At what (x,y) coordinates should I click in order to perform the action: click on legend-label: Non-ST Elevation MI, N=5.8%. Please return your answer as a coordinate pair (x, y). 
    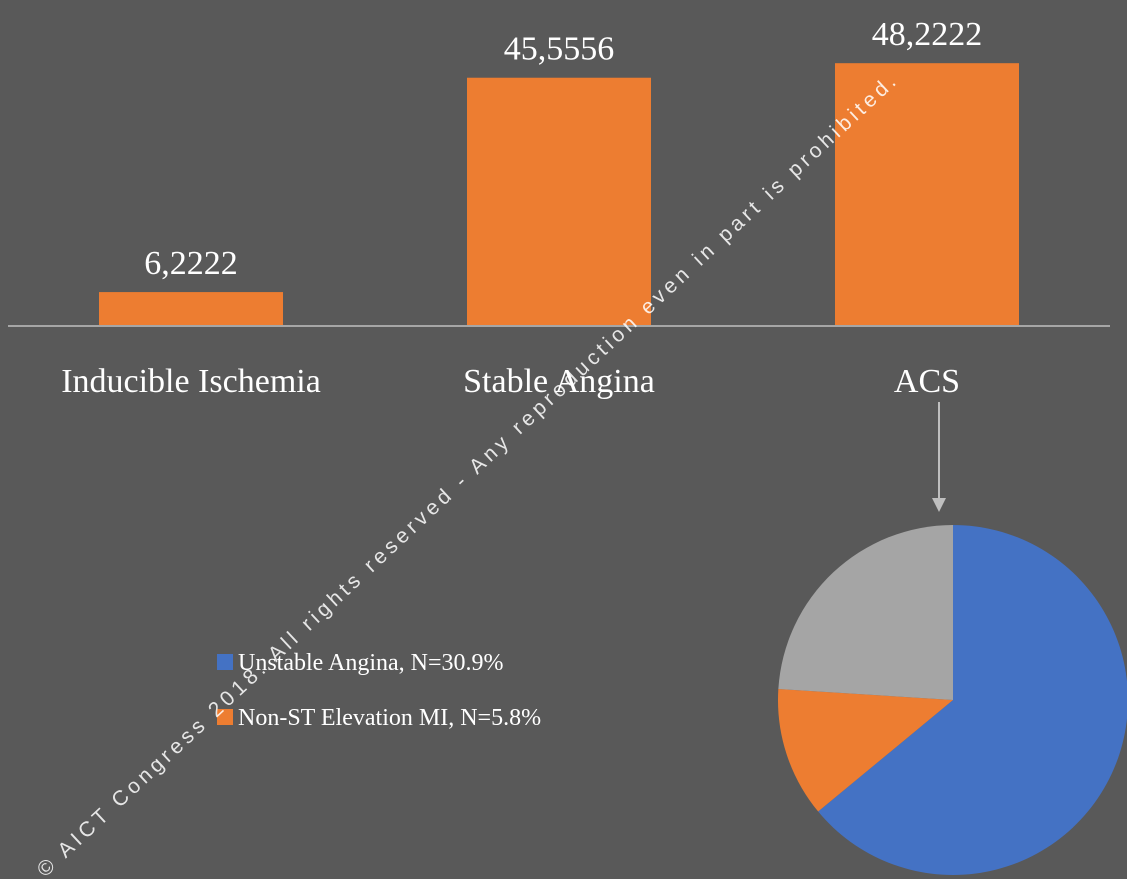
    Looking at the image, I should click on (389, 718).